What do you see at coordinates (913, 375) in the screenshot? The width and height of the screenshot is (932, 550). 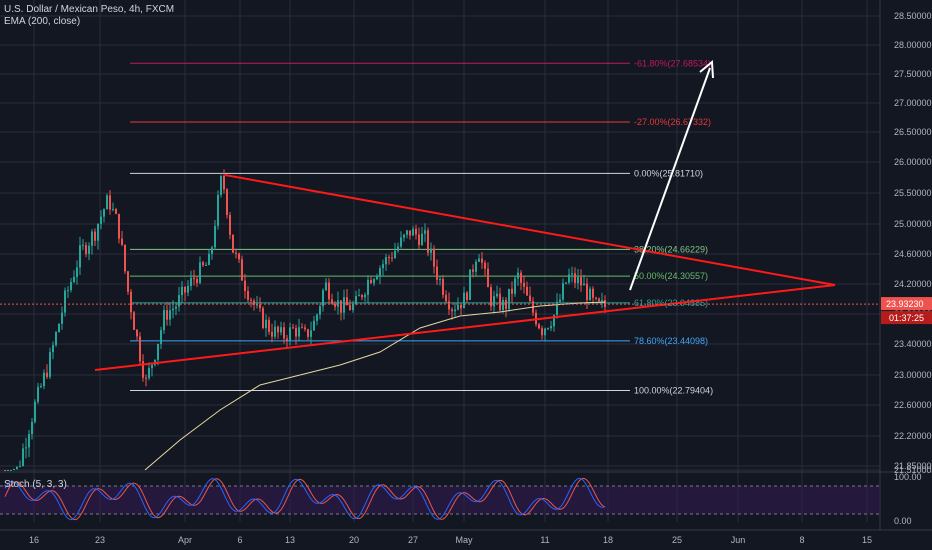 I see `price-axis-label: 23.00000` at bounding box center [913, 375].